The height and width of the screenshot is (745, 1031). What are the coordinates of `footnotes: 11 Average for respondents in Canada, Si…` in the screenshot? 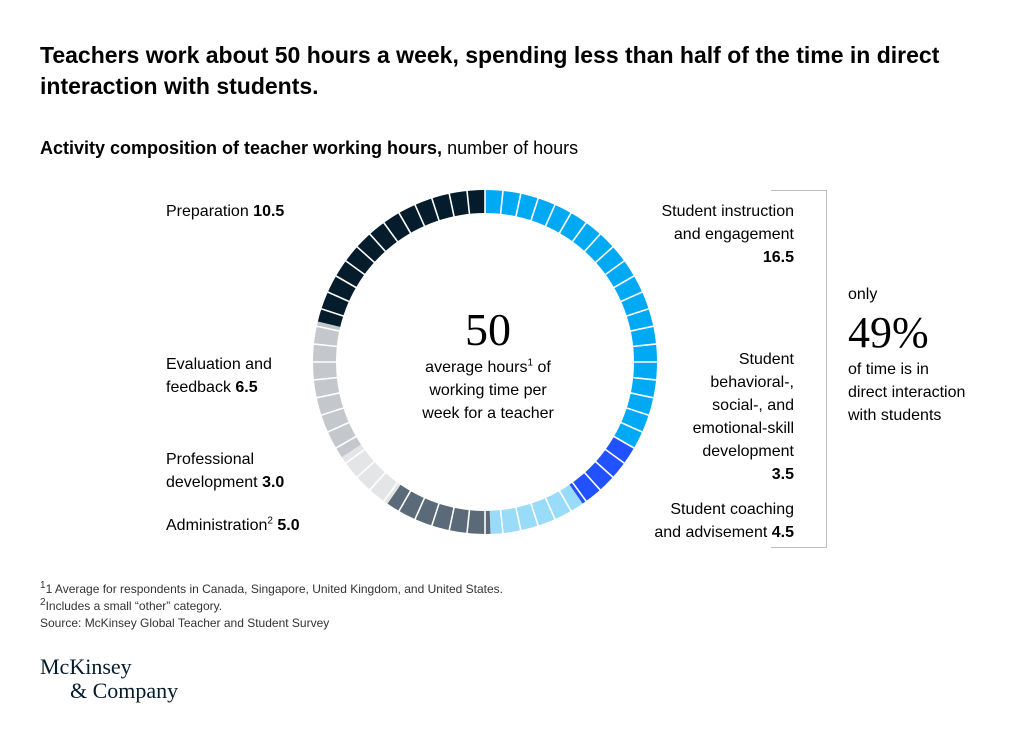 It's located at (271, 606).